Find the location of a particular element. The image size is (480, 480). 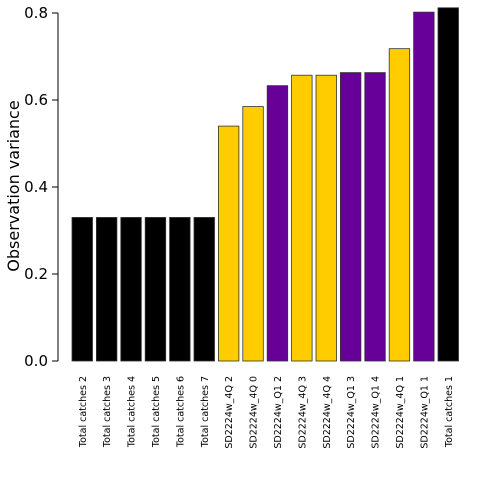

x-tick-label: Total catches 7 is located at coordinates (205, 412).